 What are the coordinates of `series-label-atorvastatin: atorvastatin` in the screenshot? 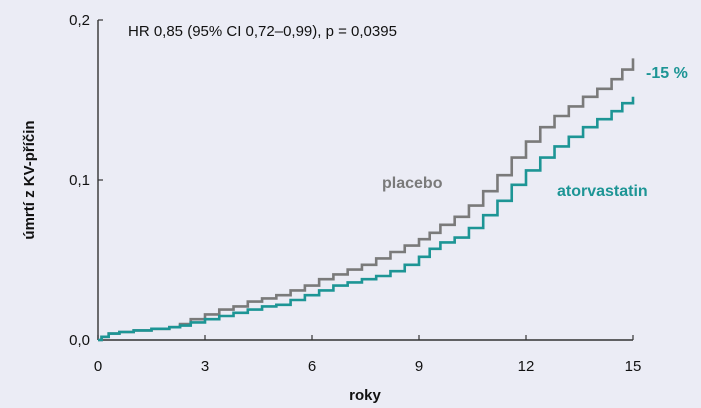 It's located at (602, 191).